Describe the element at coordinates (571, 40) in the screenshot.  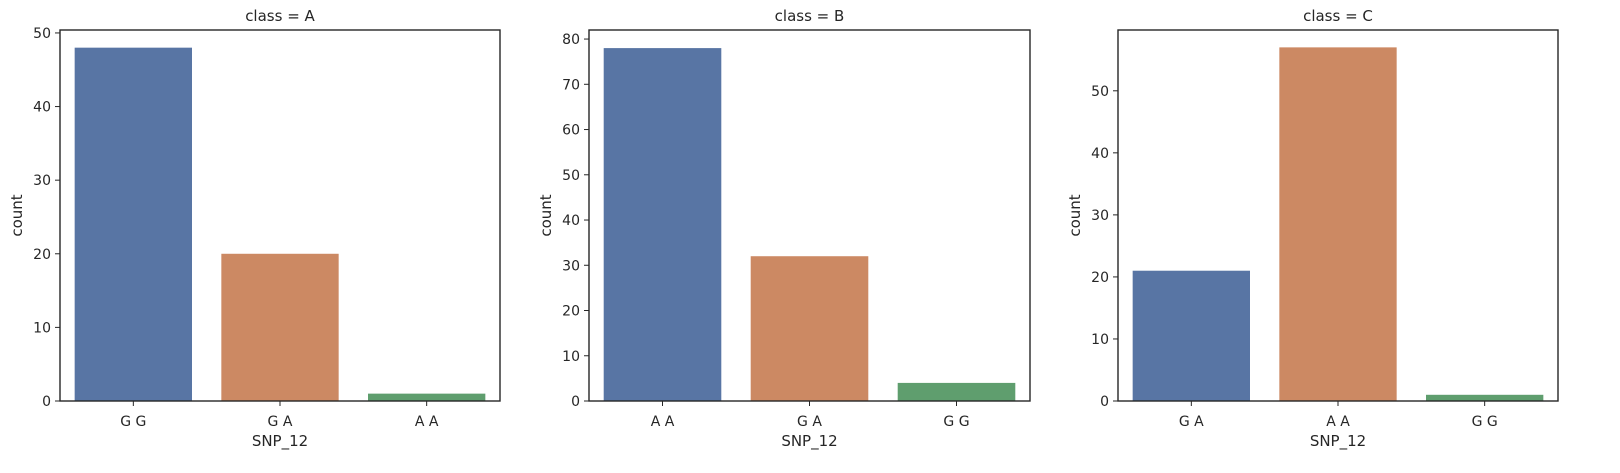
I see `y-tick-label: 80` at that location.